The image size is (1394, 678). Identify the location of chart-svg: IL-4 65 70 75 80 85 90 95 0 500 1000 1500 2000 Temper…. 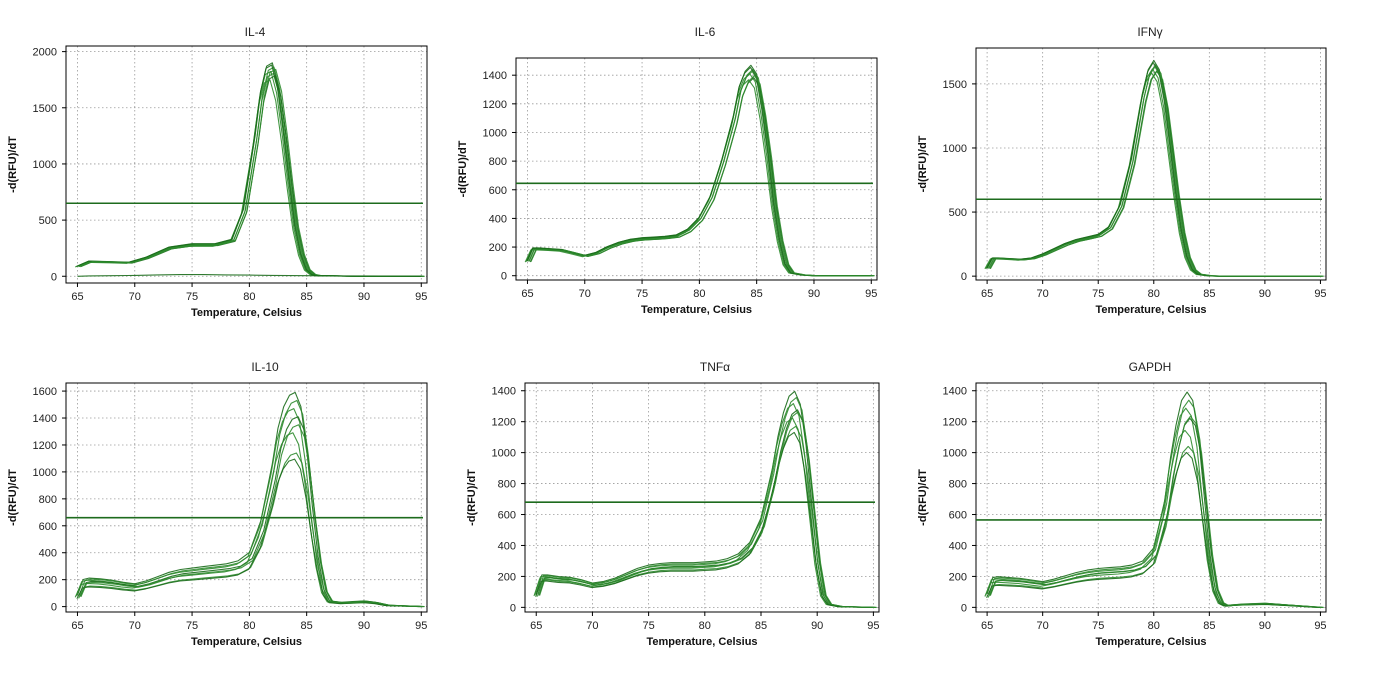
(217, 172).